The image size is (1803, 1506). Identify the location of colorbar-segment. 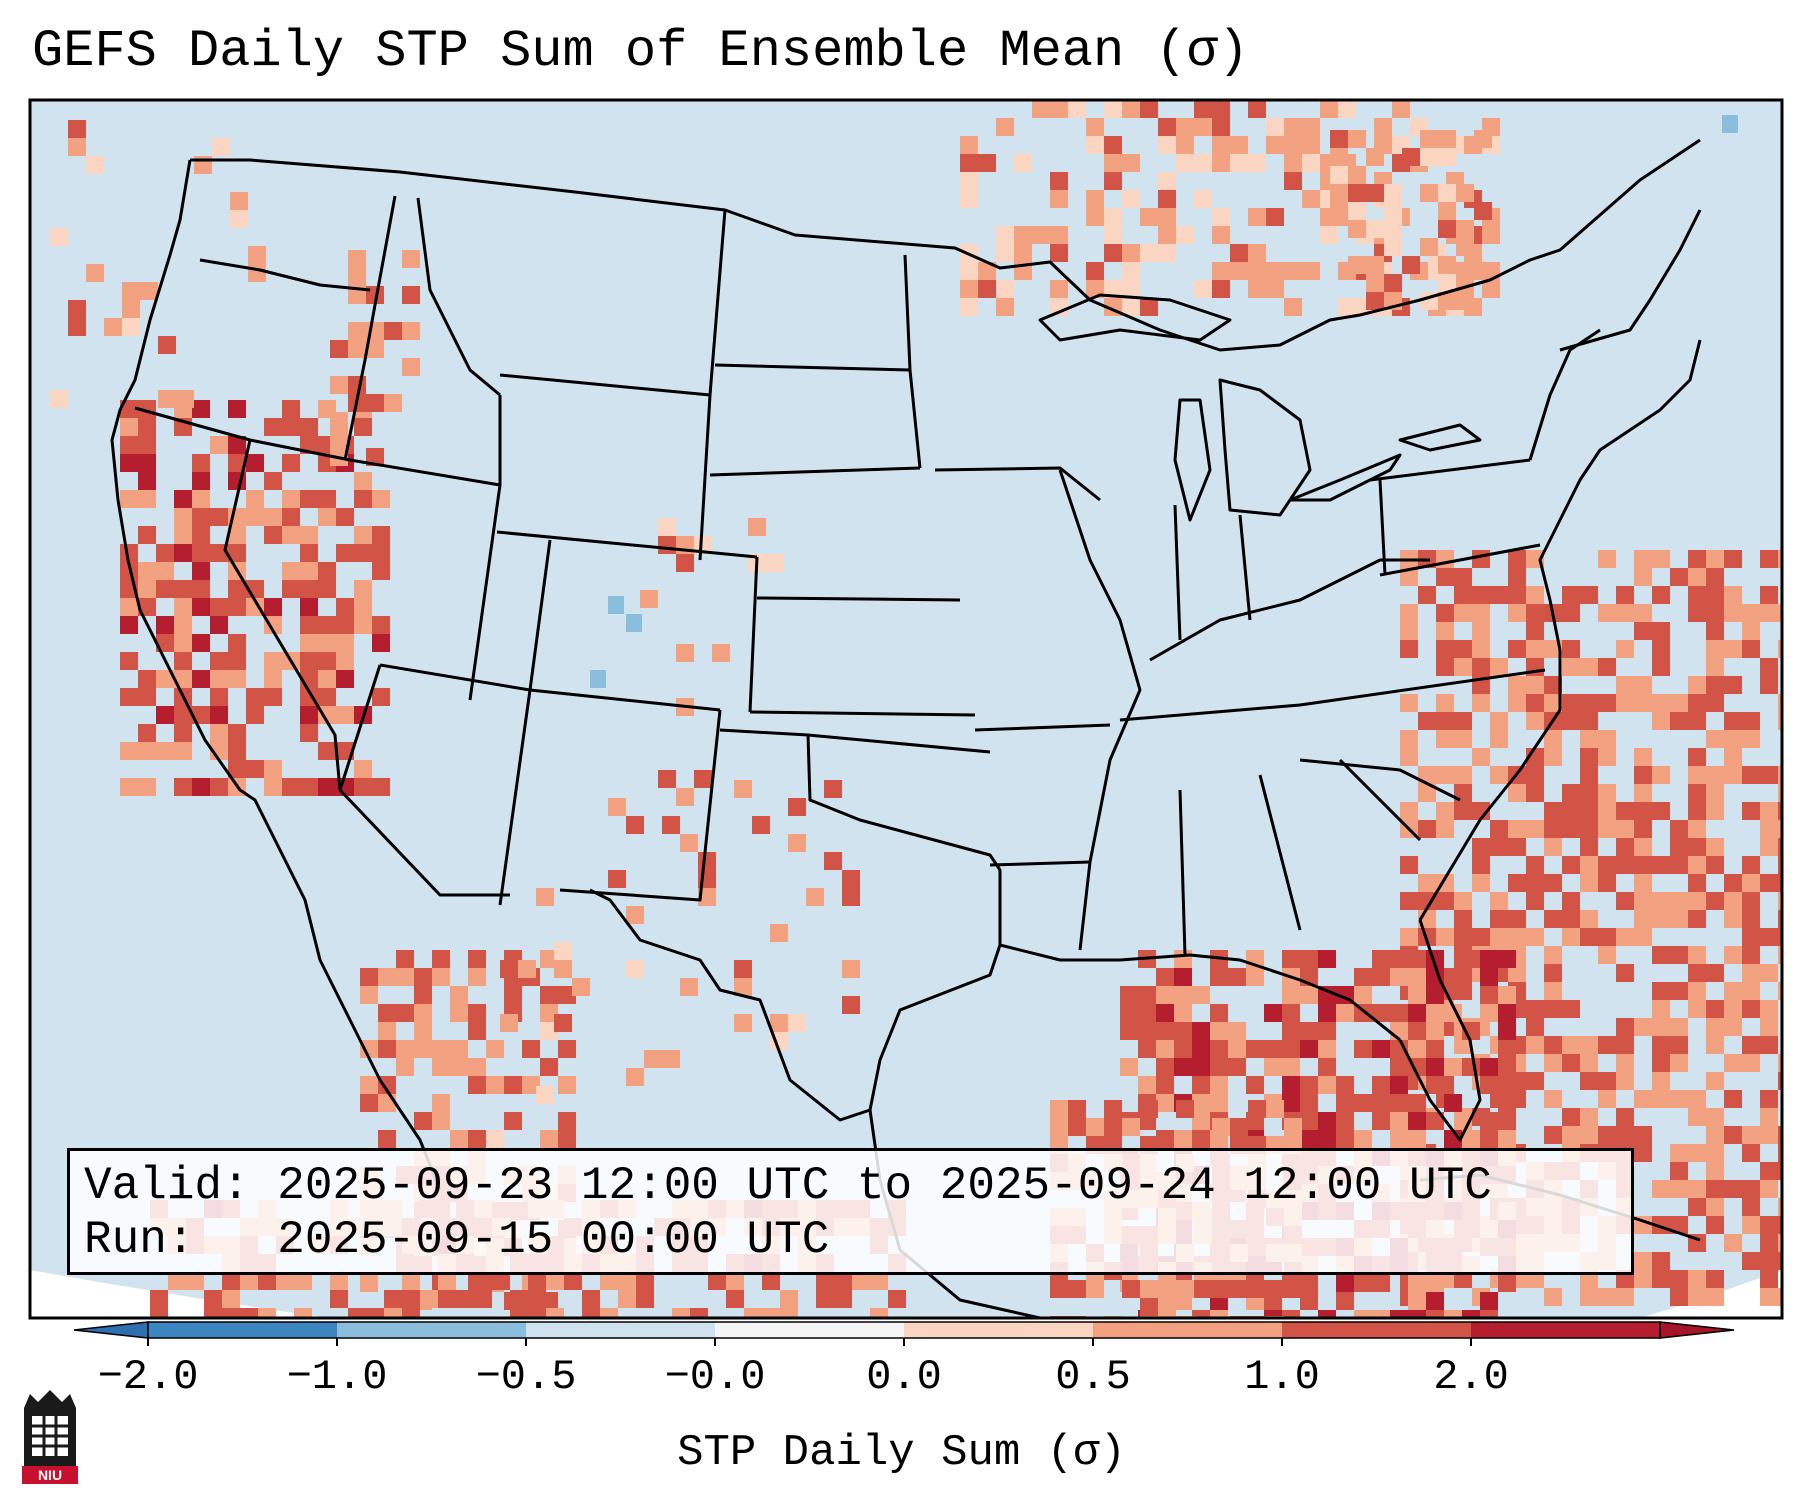
(242, 1330).